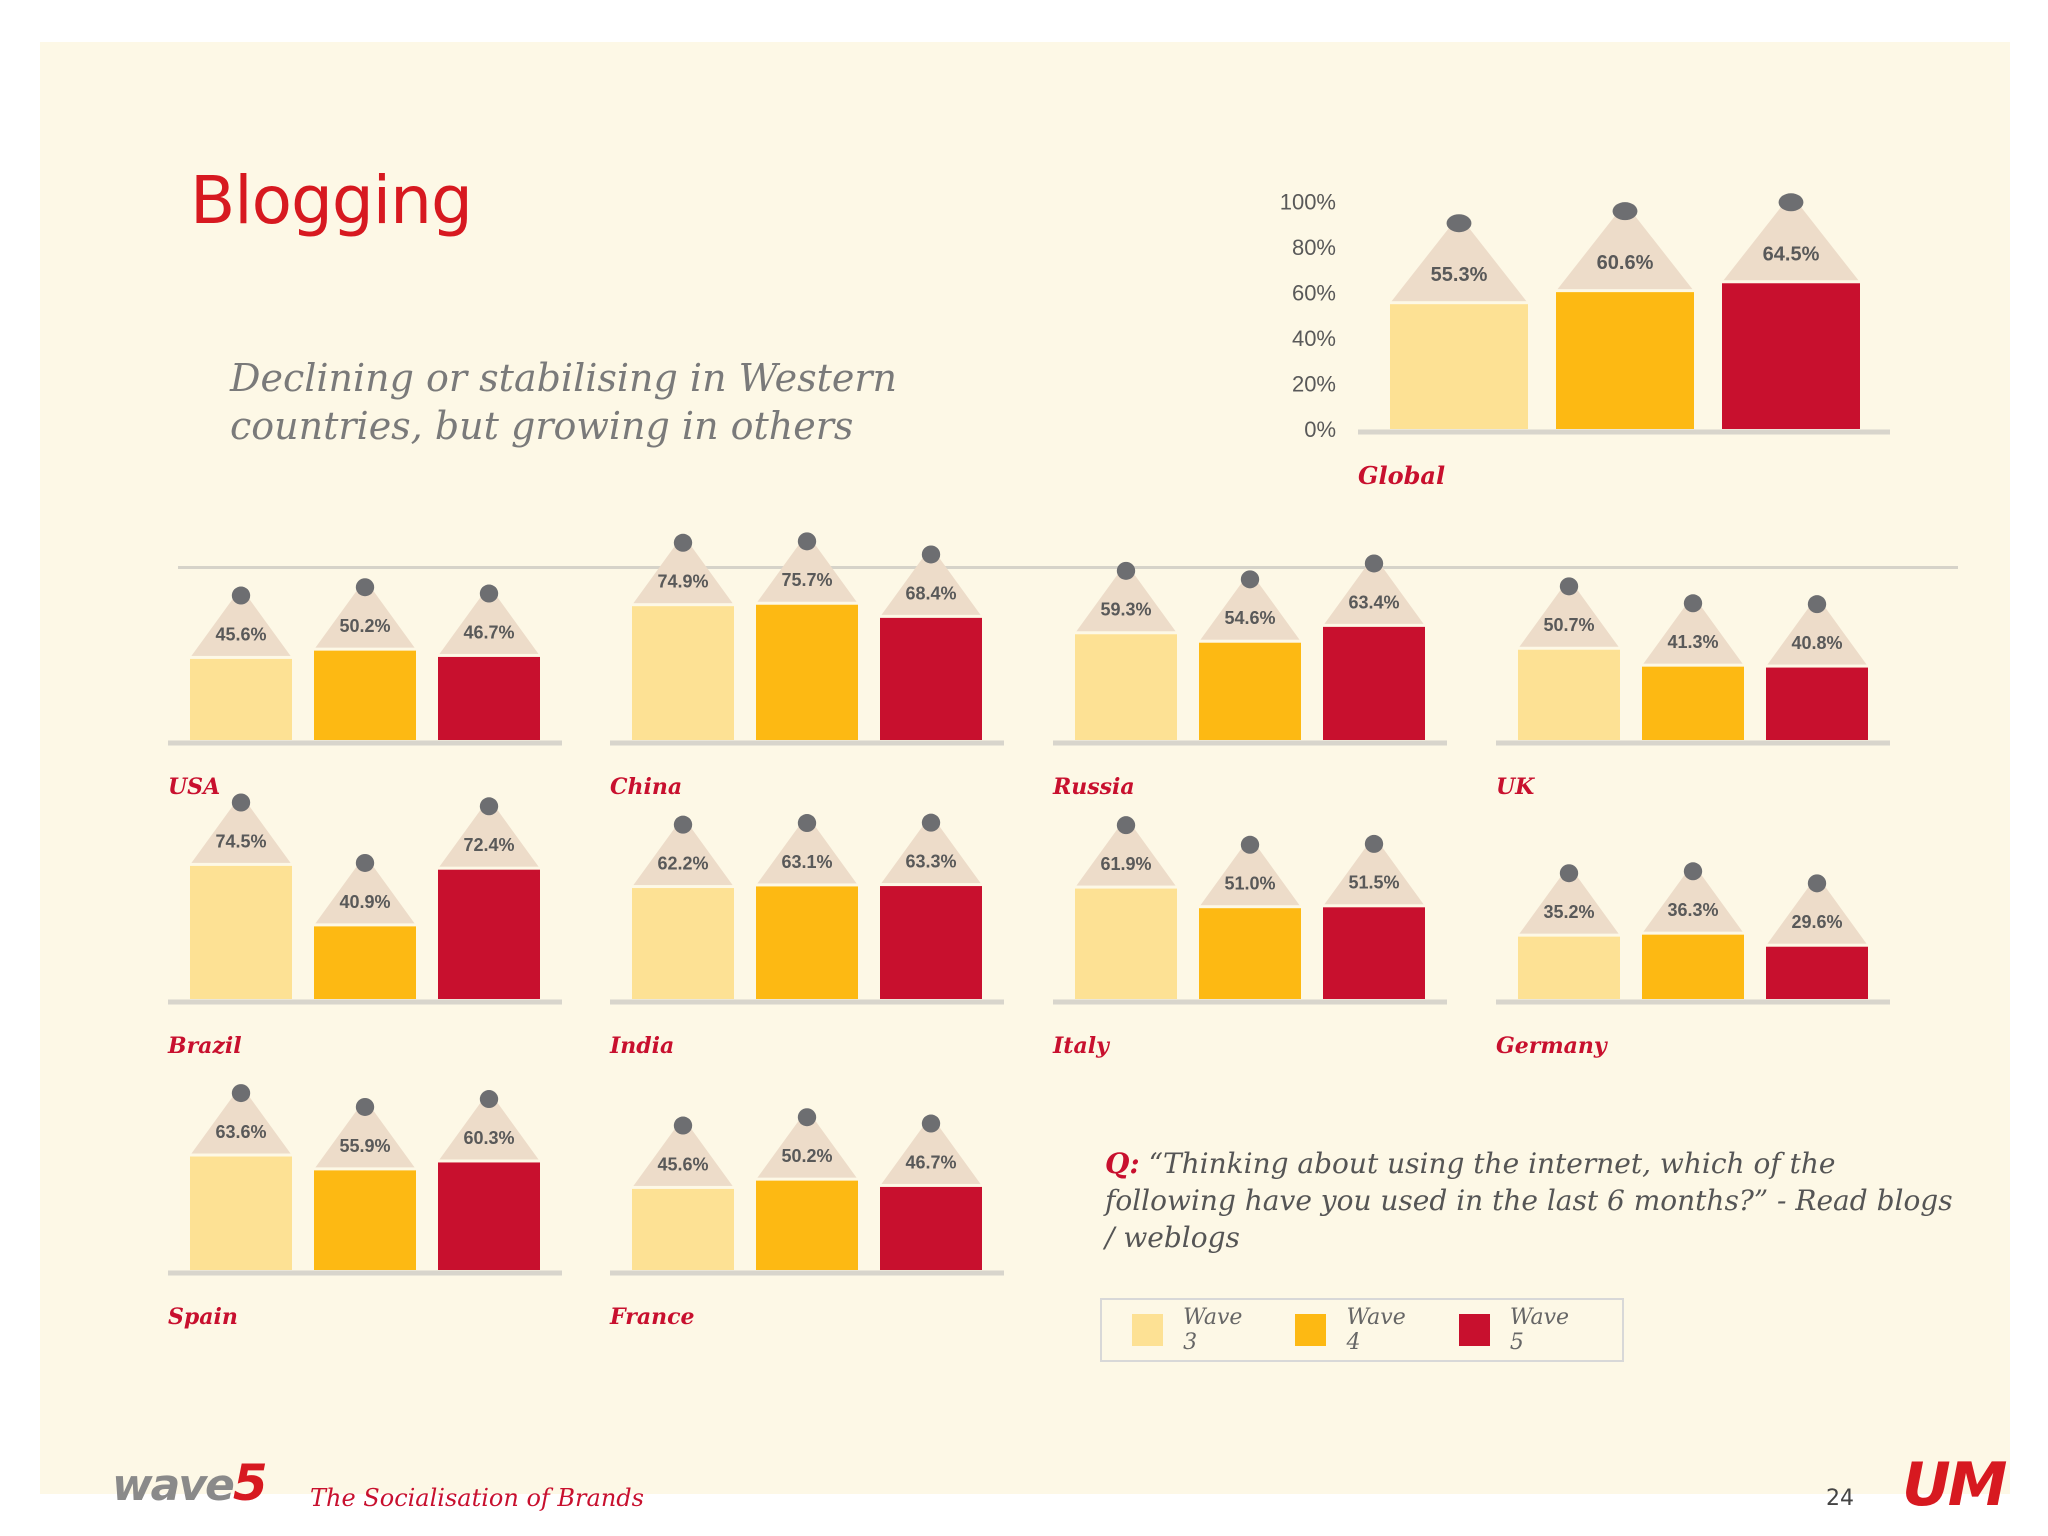  I want to click on data-label: 63.1%, so click(806, 862).